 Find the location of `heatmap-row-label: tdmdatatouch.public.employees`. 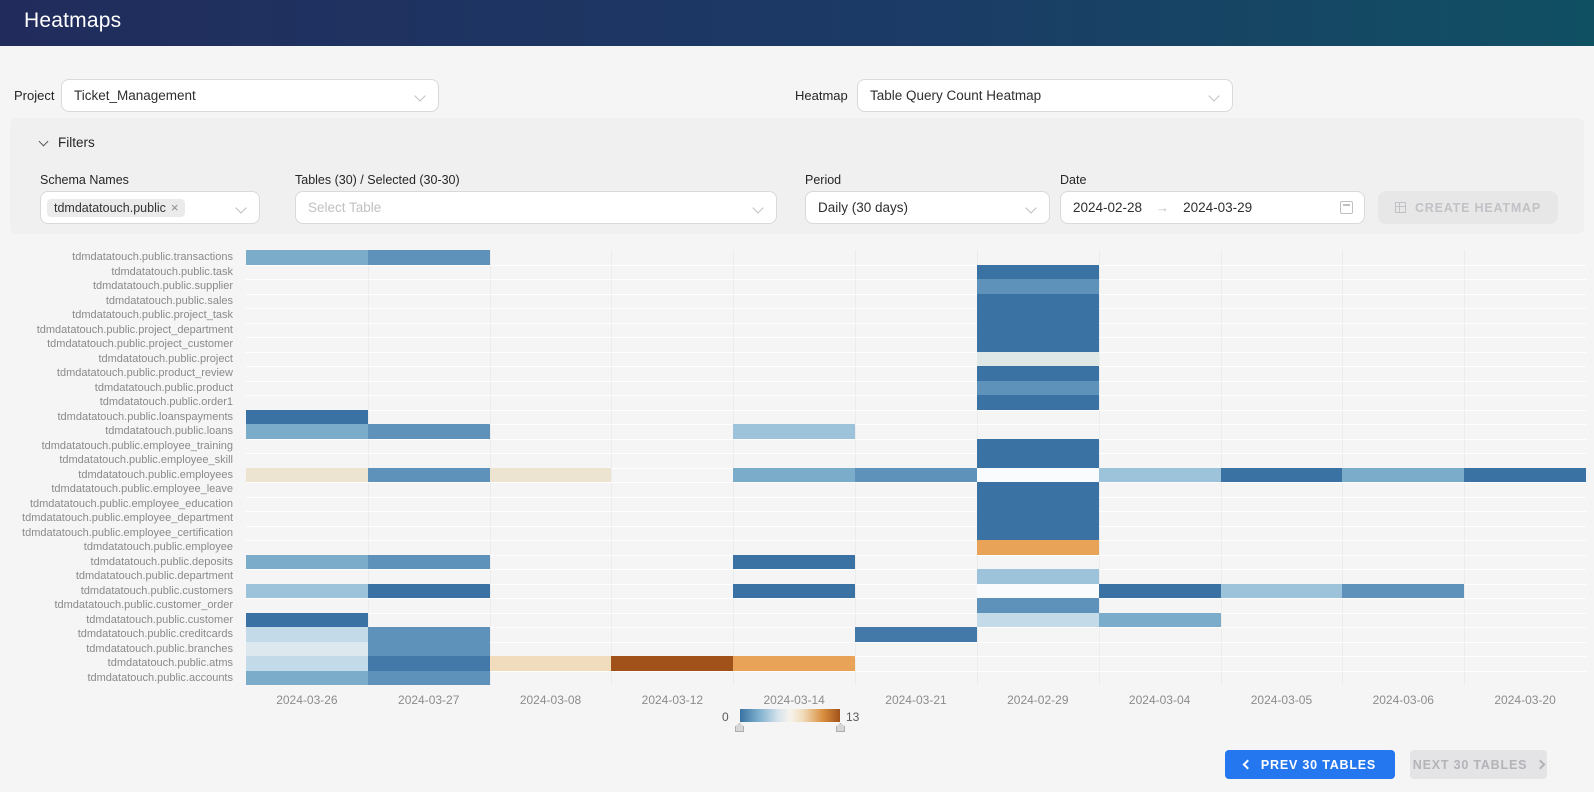

heatmap-row-label: tdmdatatouch.public.employees is located at coordinates (155, 474).